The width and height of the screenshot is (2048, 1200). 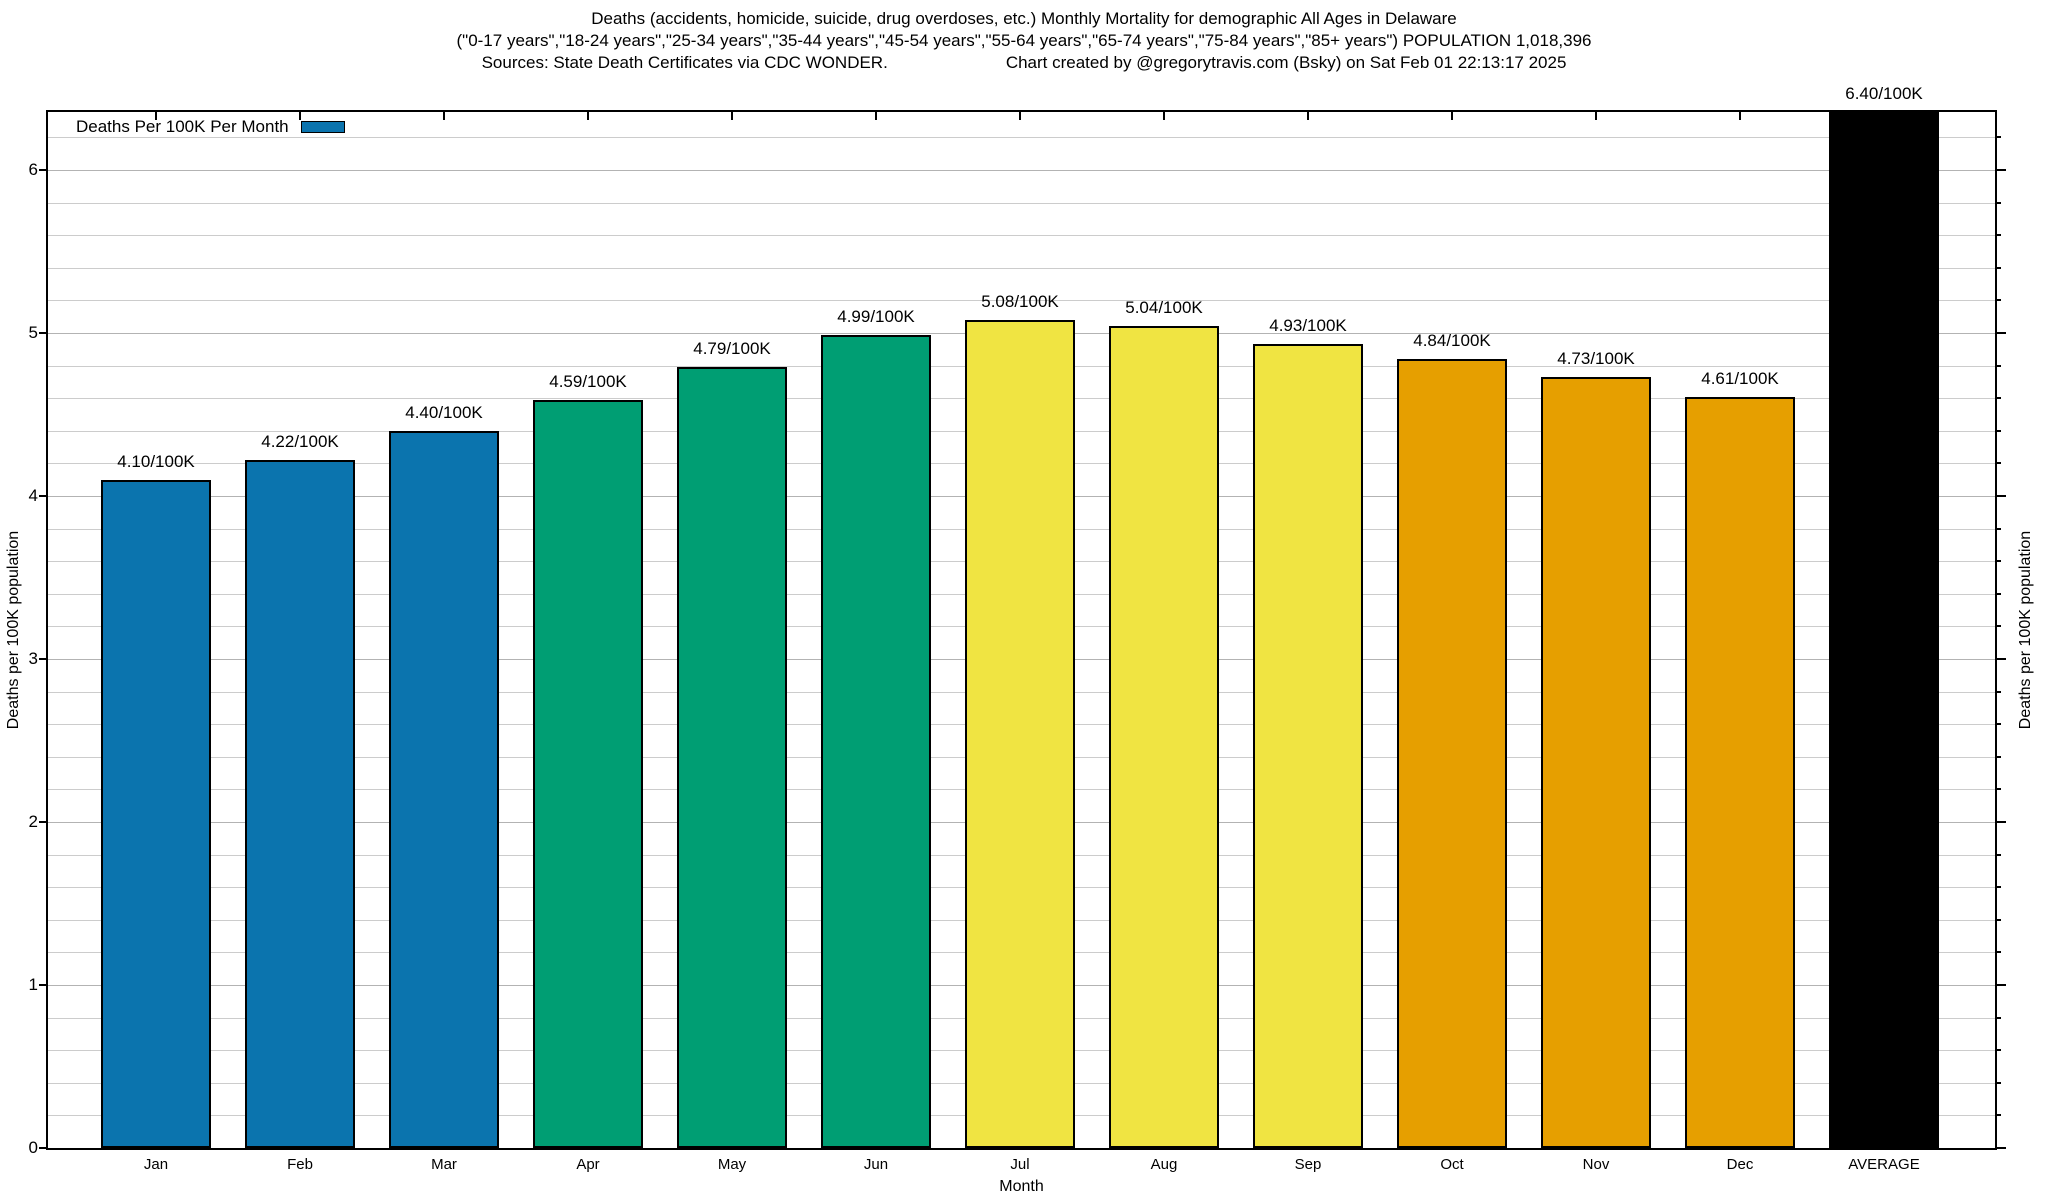 What do you see at coordinates (444, 116) in the screenshot?
I see `top-tick-mar` at bounding box center [444, 116].